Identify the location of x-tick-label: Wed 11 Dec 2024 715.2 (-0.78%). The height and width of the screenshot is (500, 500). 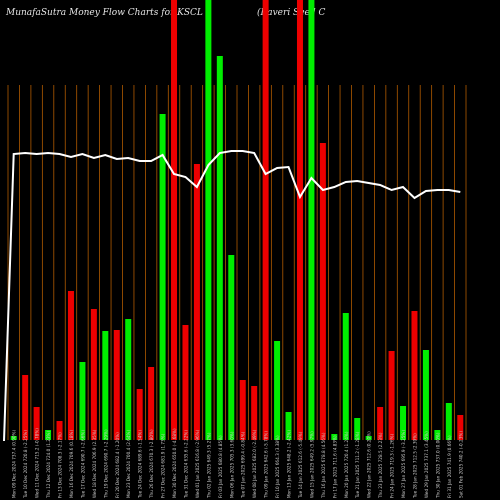
(37, 463).